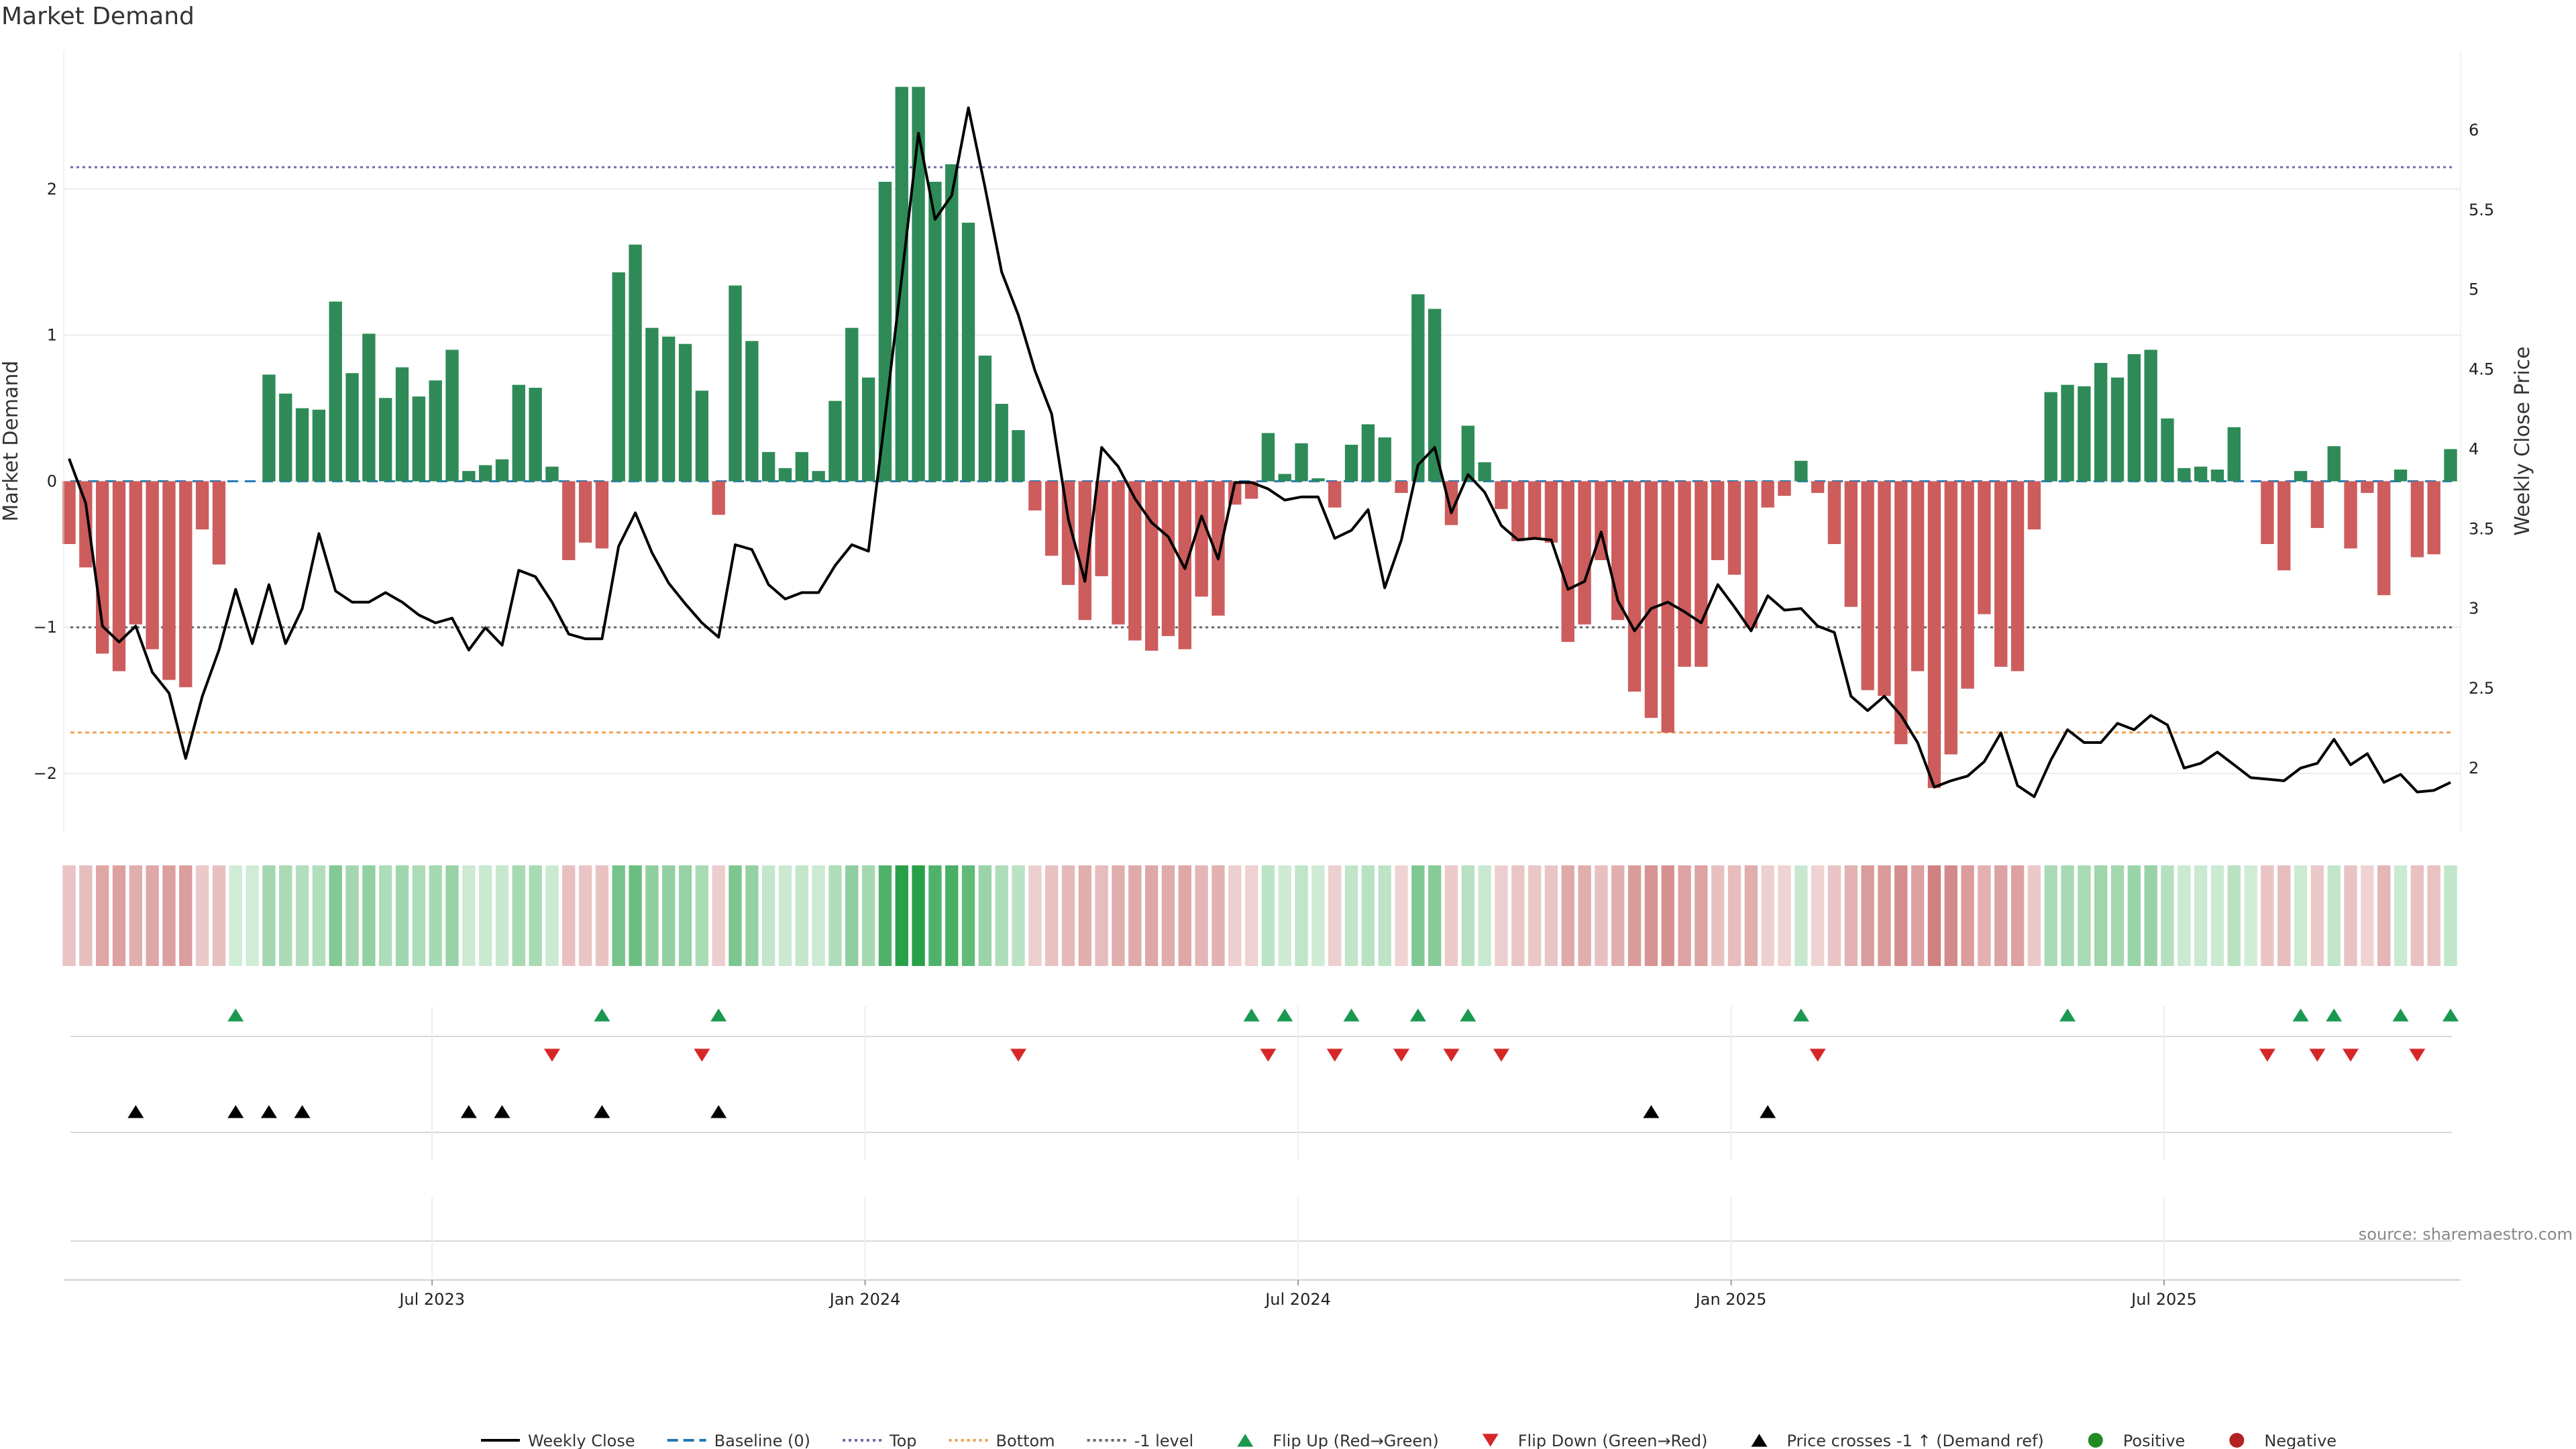  Describe the element at coordinates (1490, 1440) in the screenshot. I see `legend-triangle` at that location.